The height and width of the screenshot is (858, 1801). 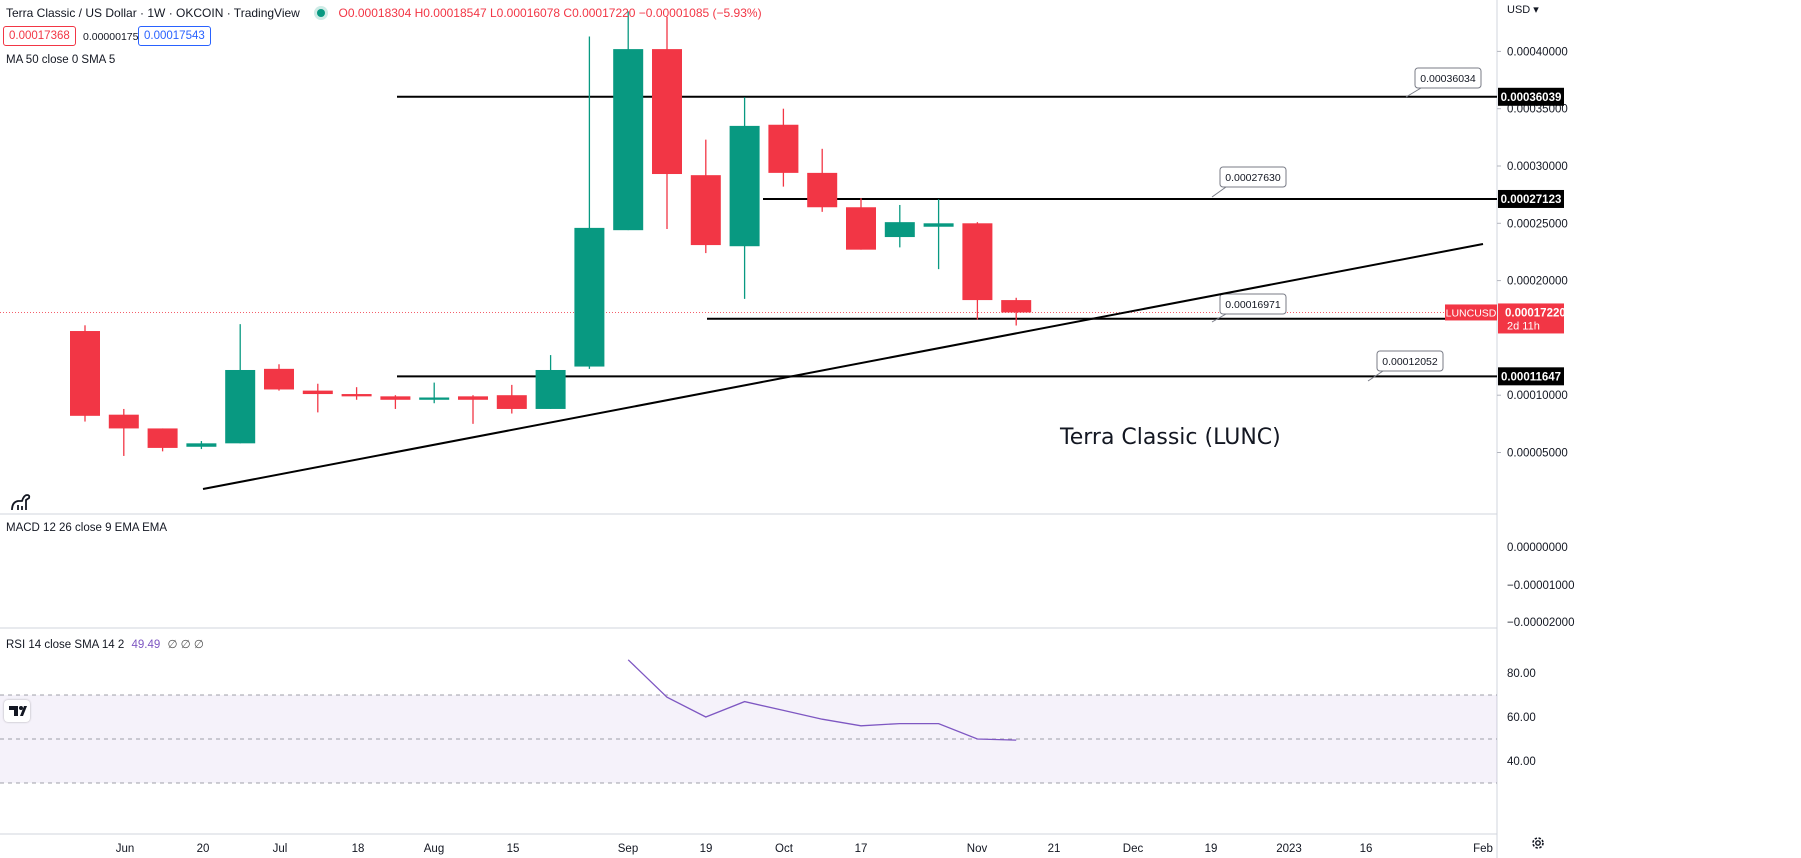 What do you see at coordinates (1537, 454) in the screenshot?
I see `y-tick-label: 0.00005000` at bounding box center [1537, 454].